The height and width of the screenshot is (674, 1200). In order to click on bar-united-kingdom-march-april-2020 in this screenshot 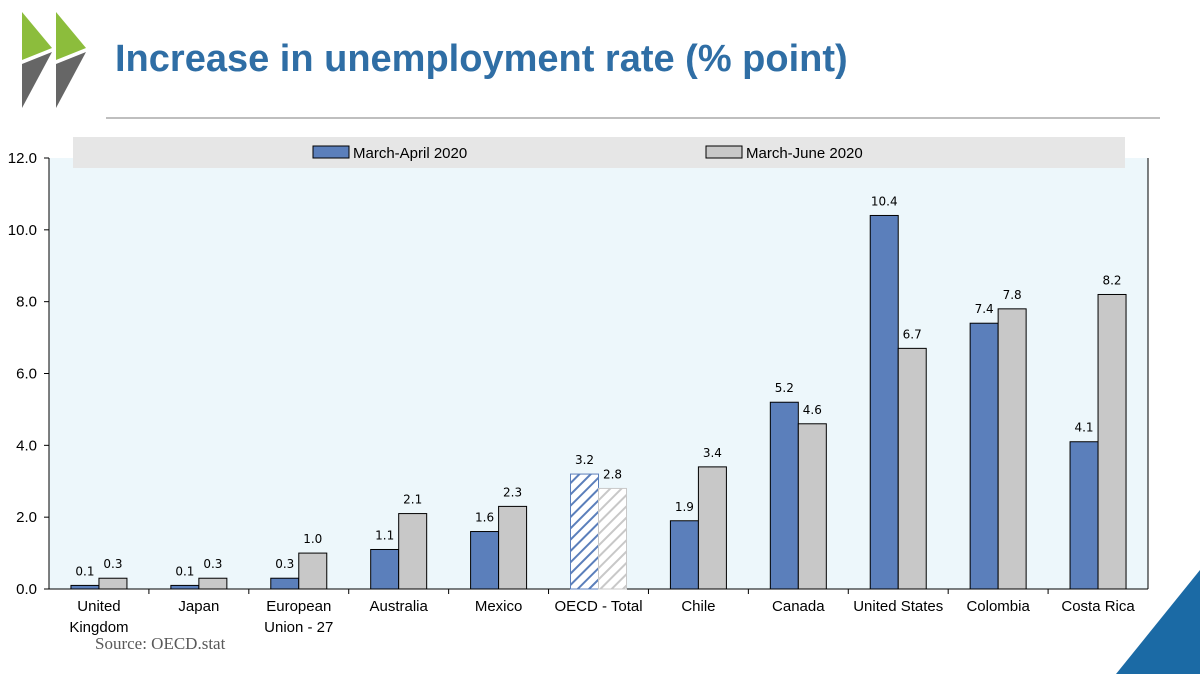, I will do `click(85, 587)`.